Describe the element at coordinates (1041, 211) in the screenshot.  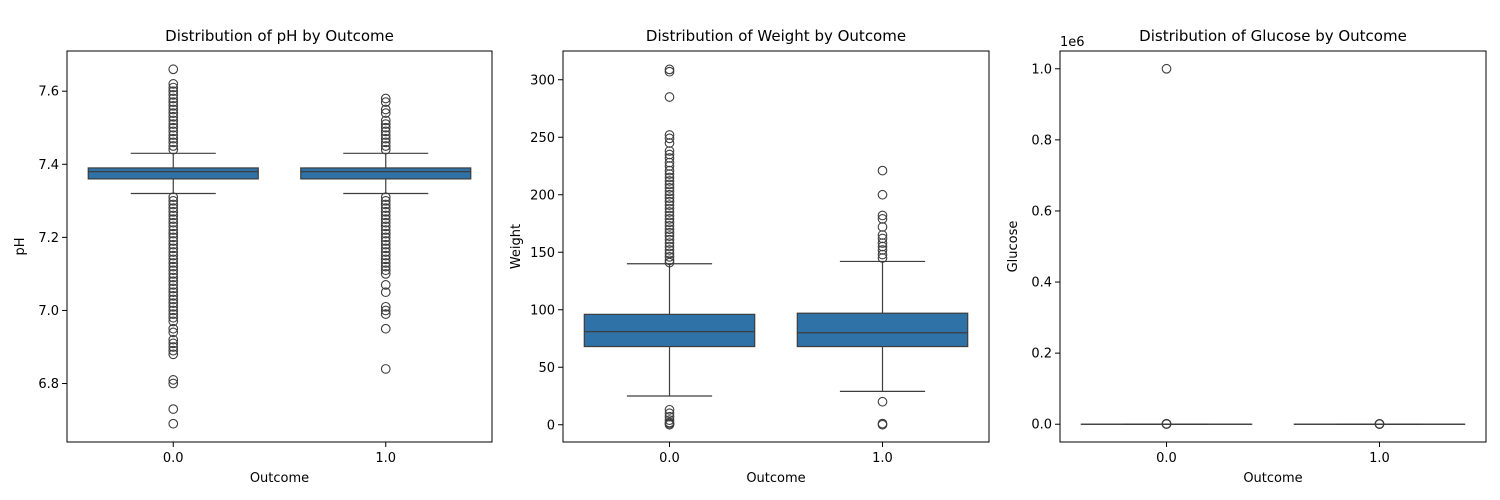
I see `y-tick-label: 0.6` at that location.